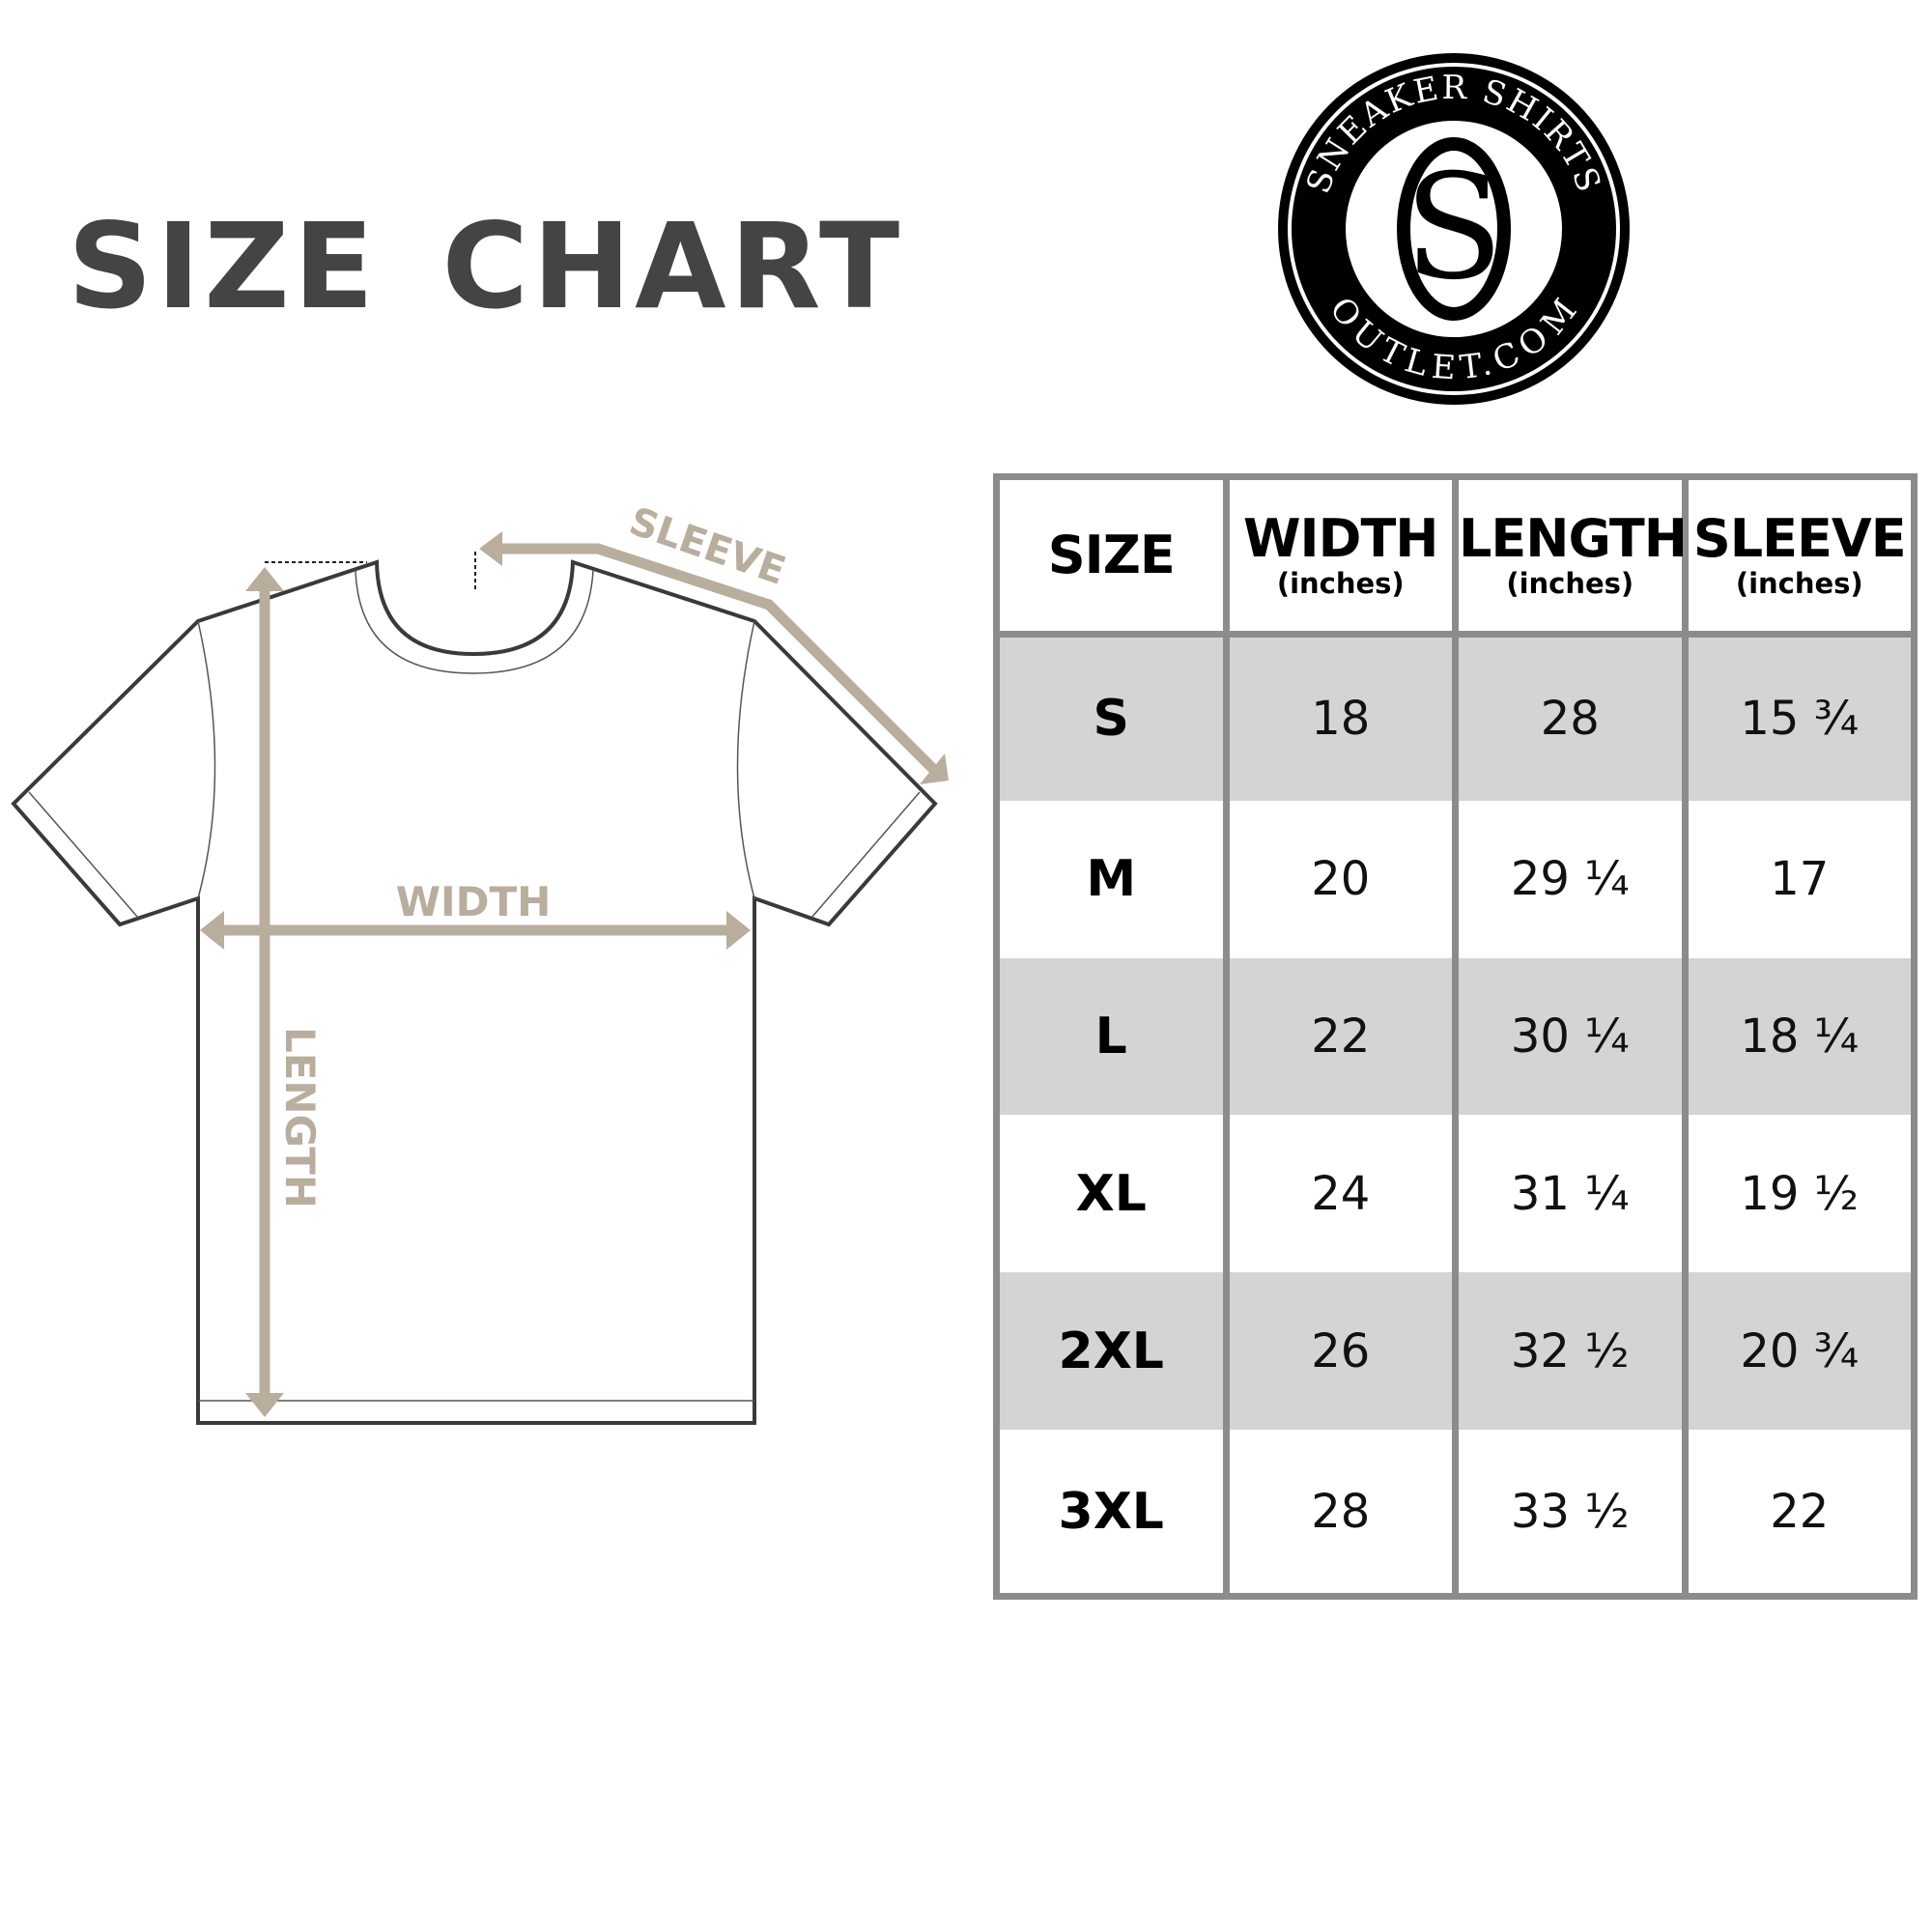 Image resolution: width=1932 pixels, height=1932 pixels. I want to click on sleeve-arrow, so click(714, 657).